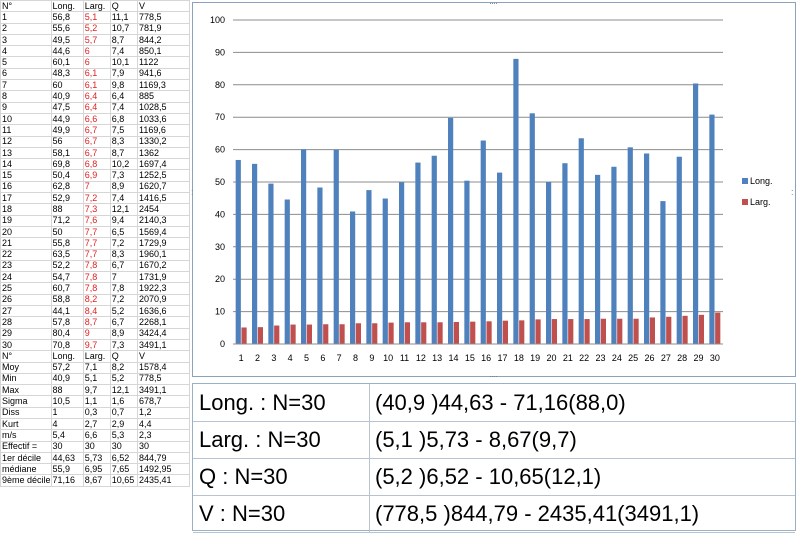  I want to click on cell: 2070,9, so click(163, 300).